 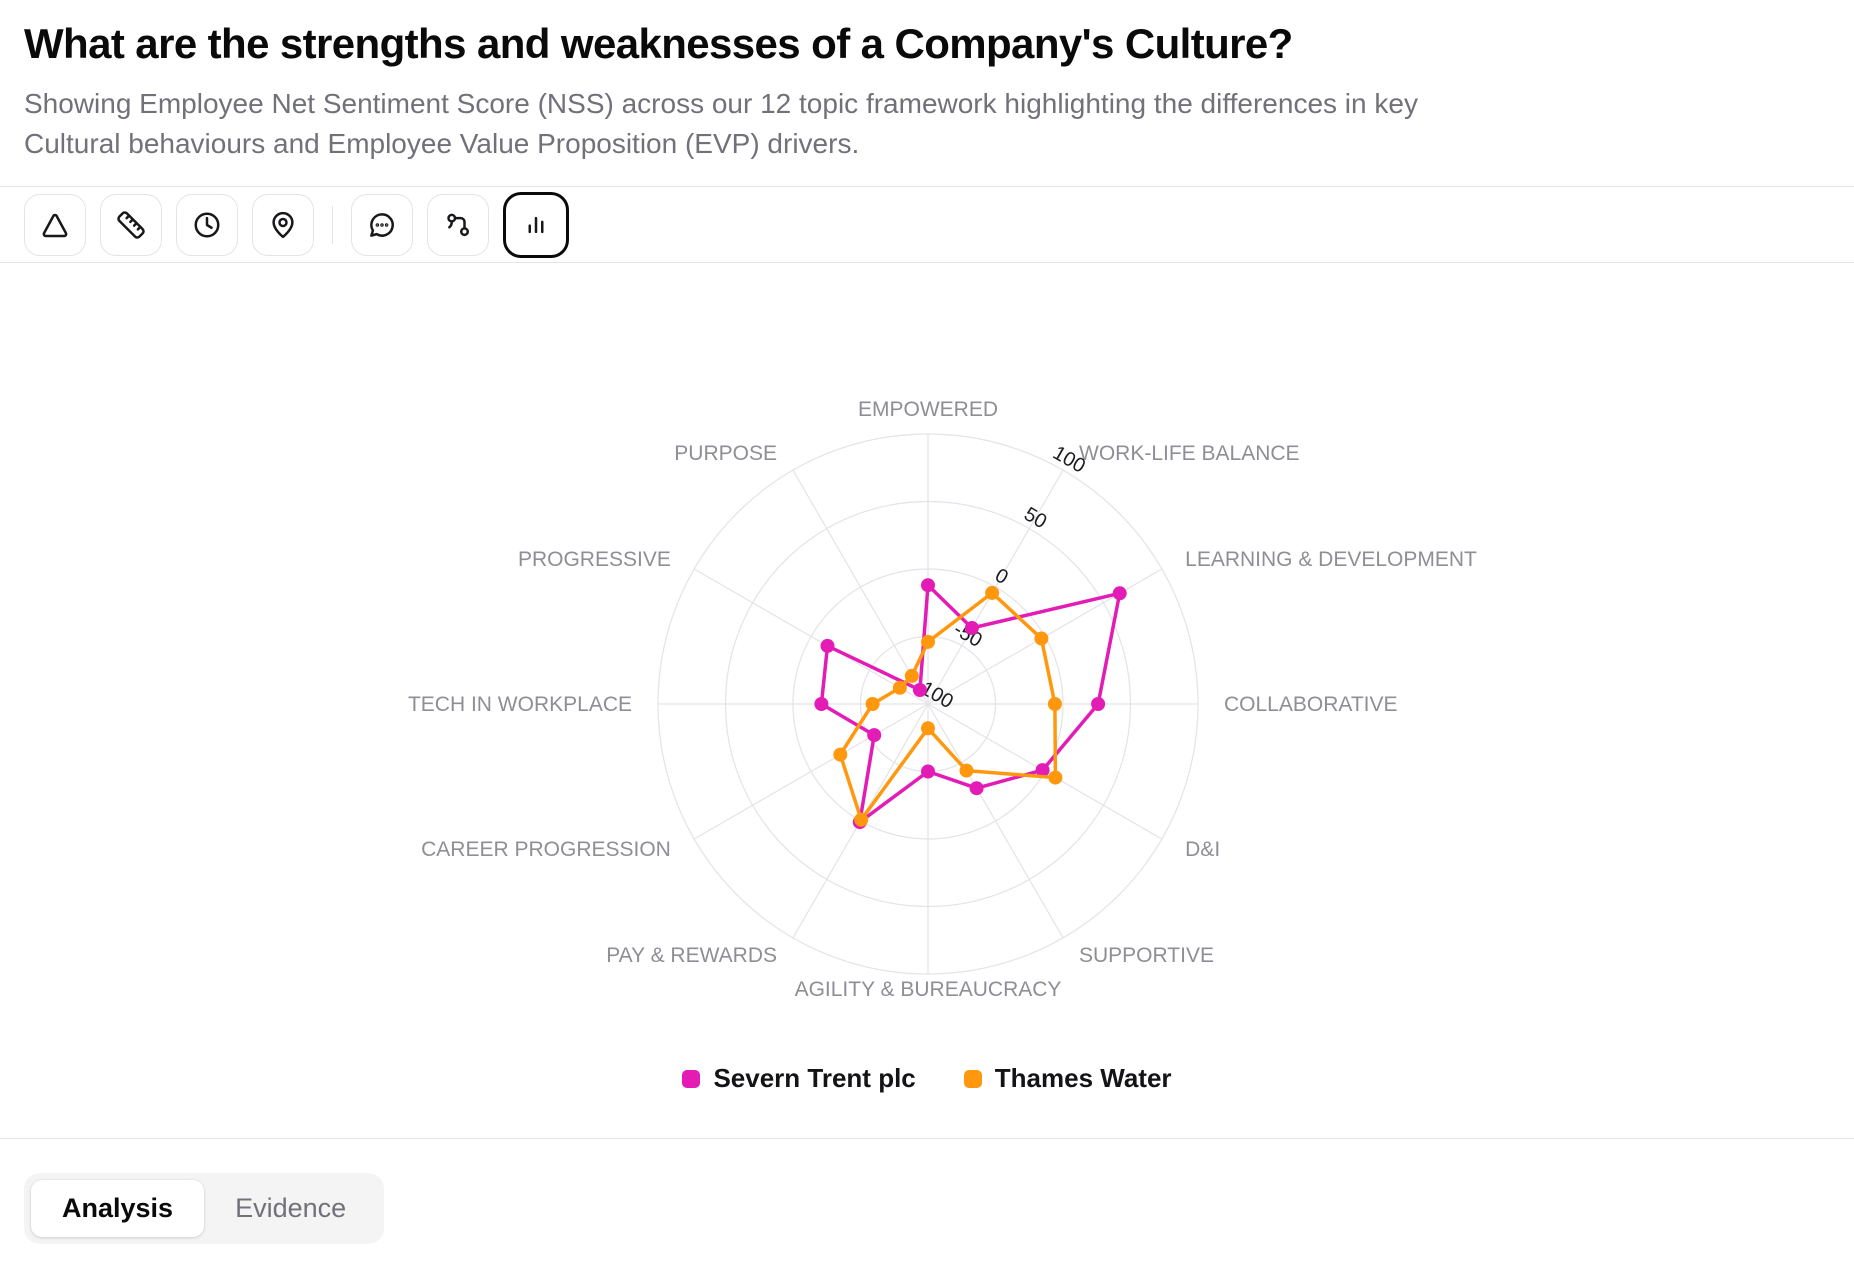 I want to click on bar-chart-tool-button, so click(x=536, y=224).